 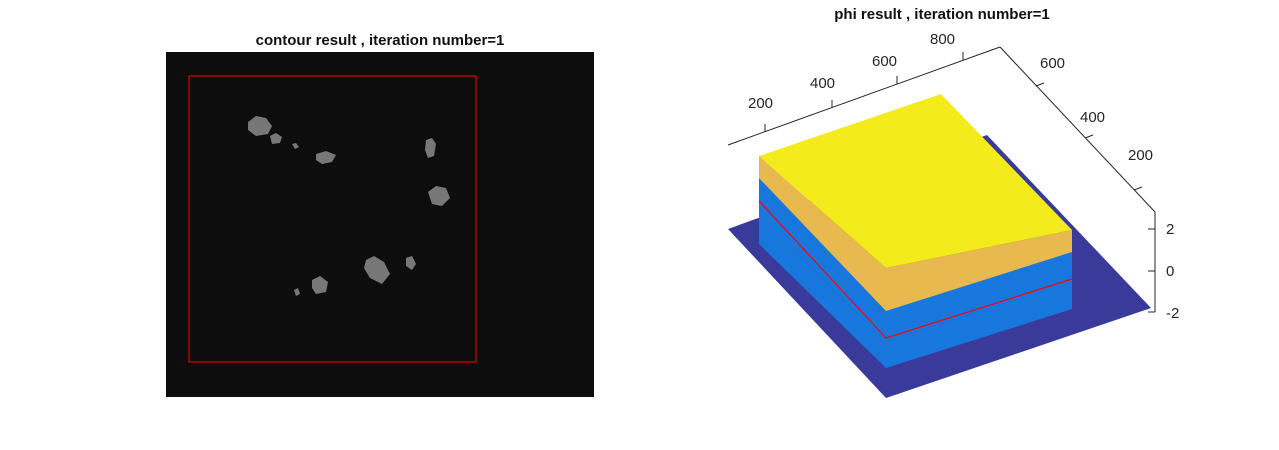 I want to click on x-tick-label: 200, so click(x=760, y=103).